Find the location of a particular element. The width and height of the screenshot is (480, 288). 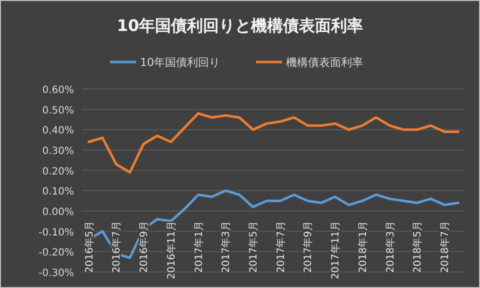

legend-label: 10年国債利回り is located at coordinates (180, 62).